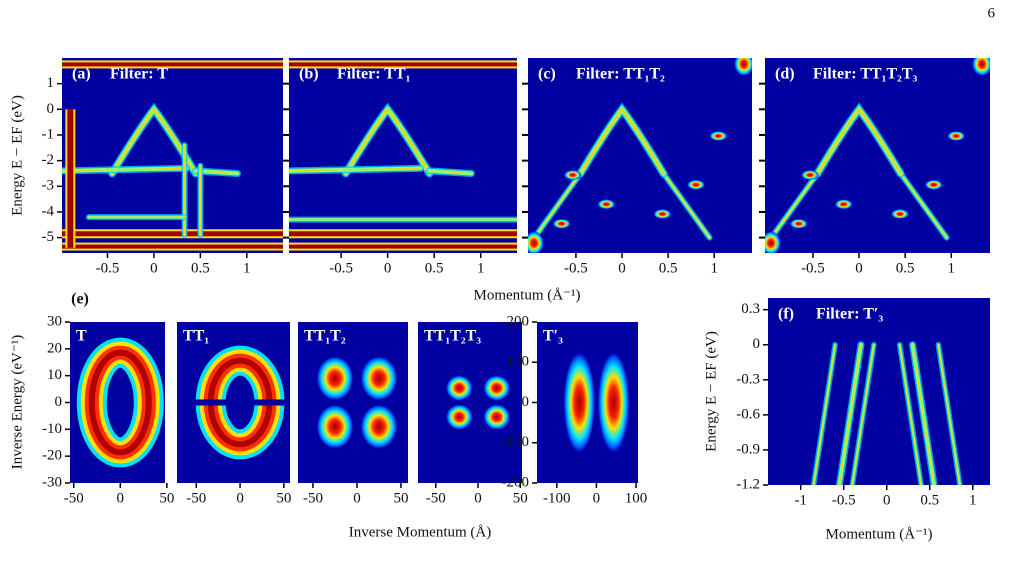 The image size is (1011, 575). Describe the element at coordinates (992, 13) in the screenshot. I see `page-number: 6` at that location.